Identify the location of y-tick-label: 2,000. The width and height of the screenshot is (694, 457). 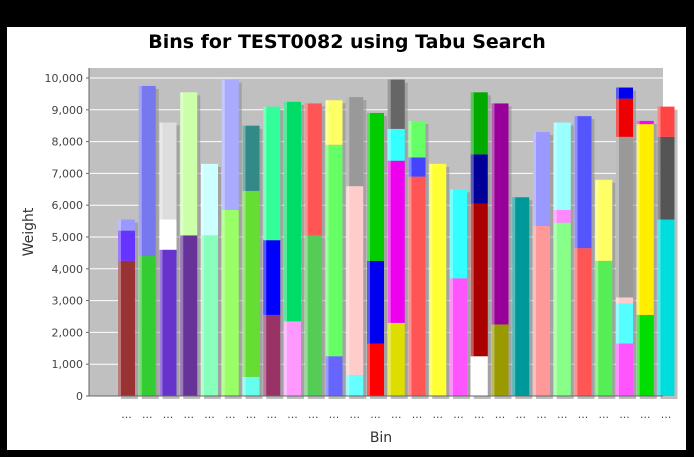
(68, 332).